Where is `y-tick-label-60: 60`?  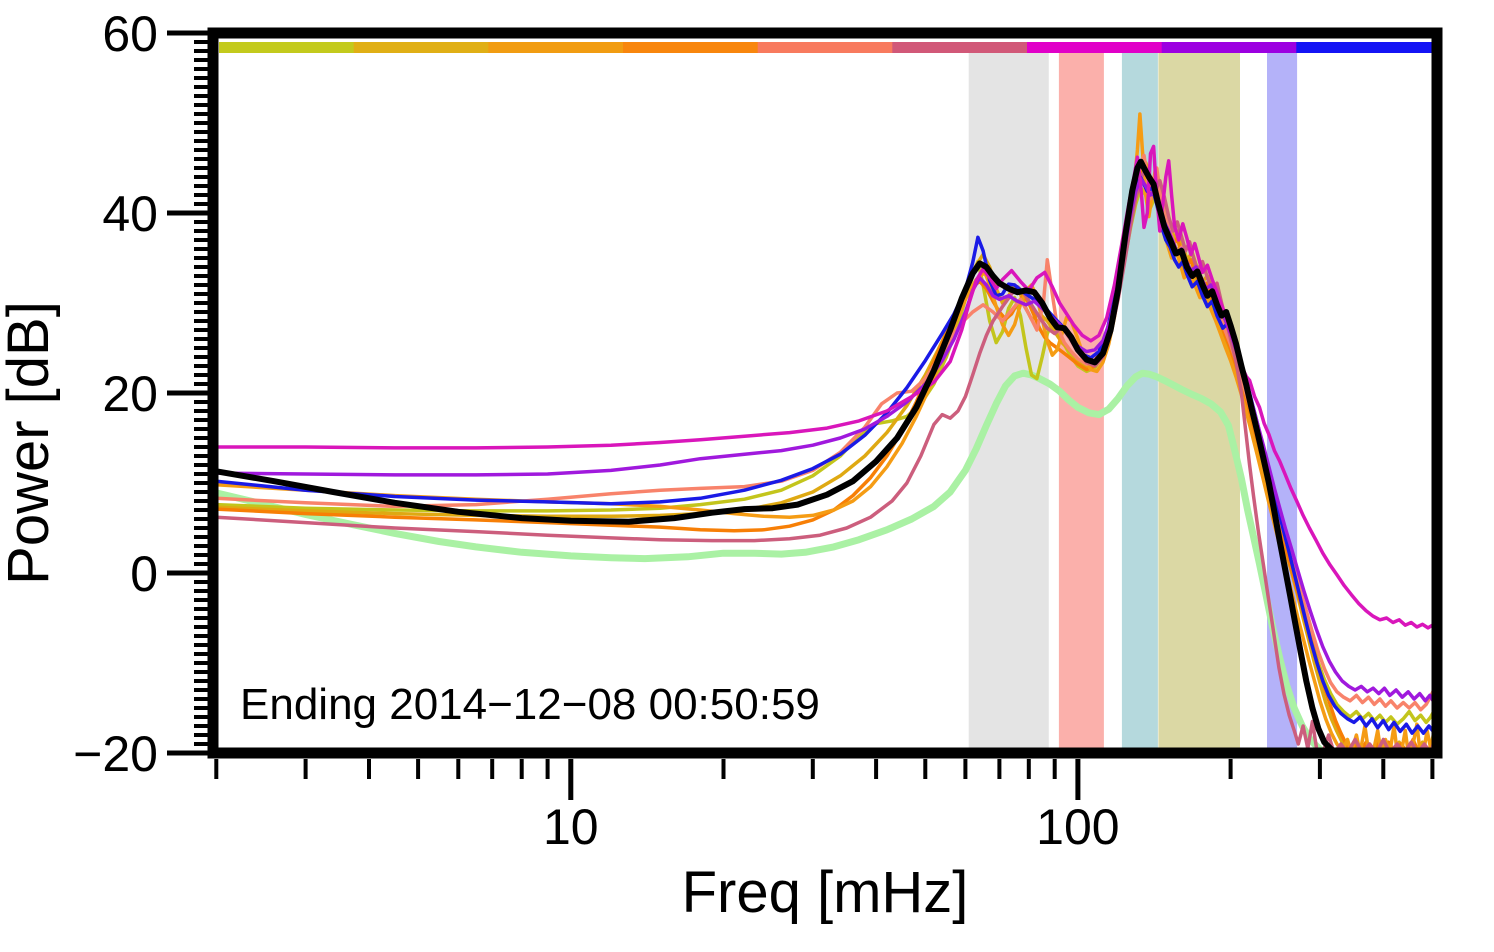 y-tick-label-60: 60 is located at coordinates (130, 34).